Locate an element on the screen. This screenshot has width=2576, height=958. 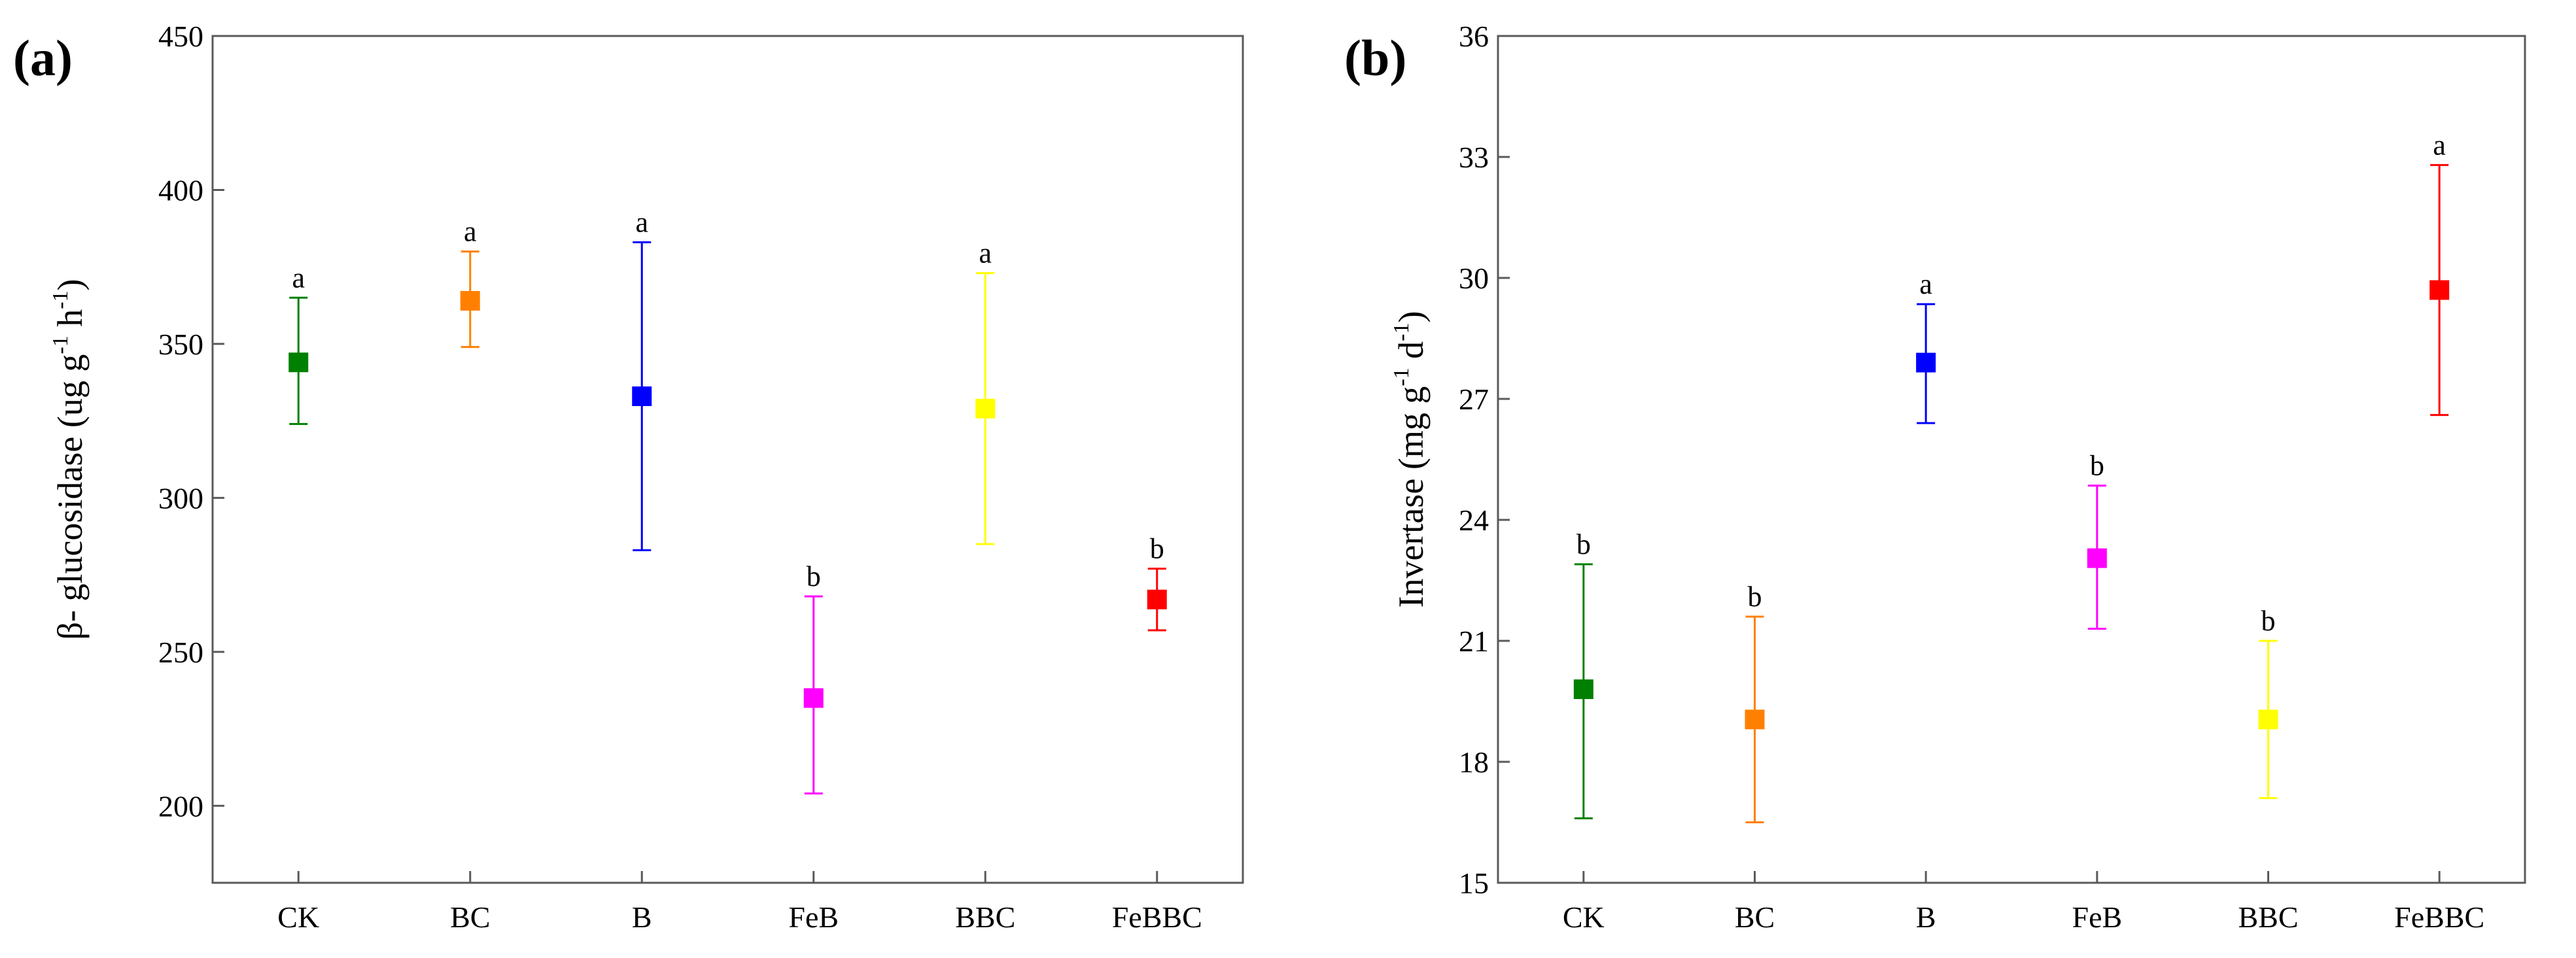
y-tick-label: 15 is located at coordinates (1474, 883).